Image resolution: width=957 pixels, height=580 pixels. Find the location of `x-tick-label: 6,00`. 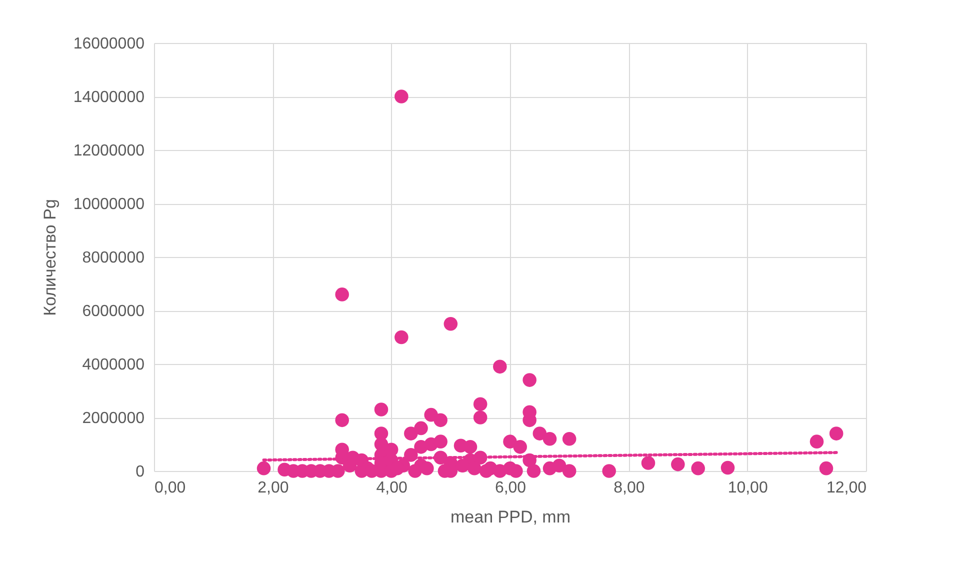

x-tick-label: 6,00 is located at coordinates (510, 488).